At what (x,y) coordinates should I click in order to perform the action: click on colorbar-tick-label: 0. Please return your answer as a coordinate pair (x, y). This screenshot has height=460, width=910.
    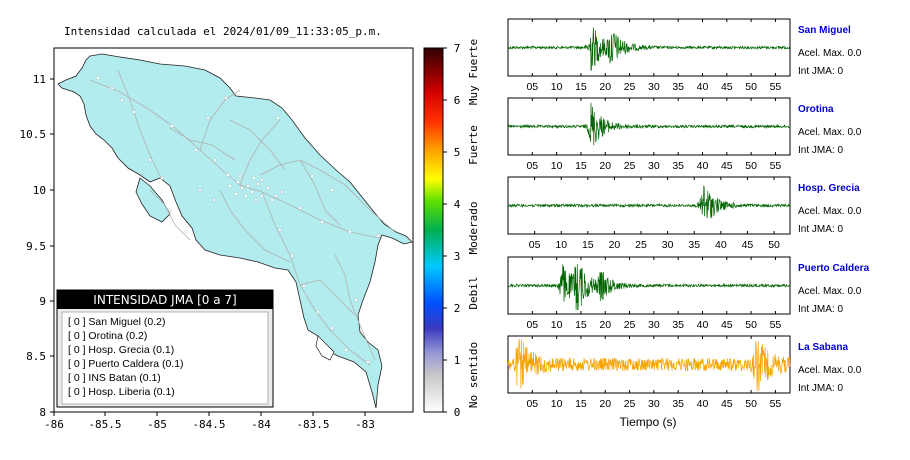
    Looking at the image, I should click on (457, 412).